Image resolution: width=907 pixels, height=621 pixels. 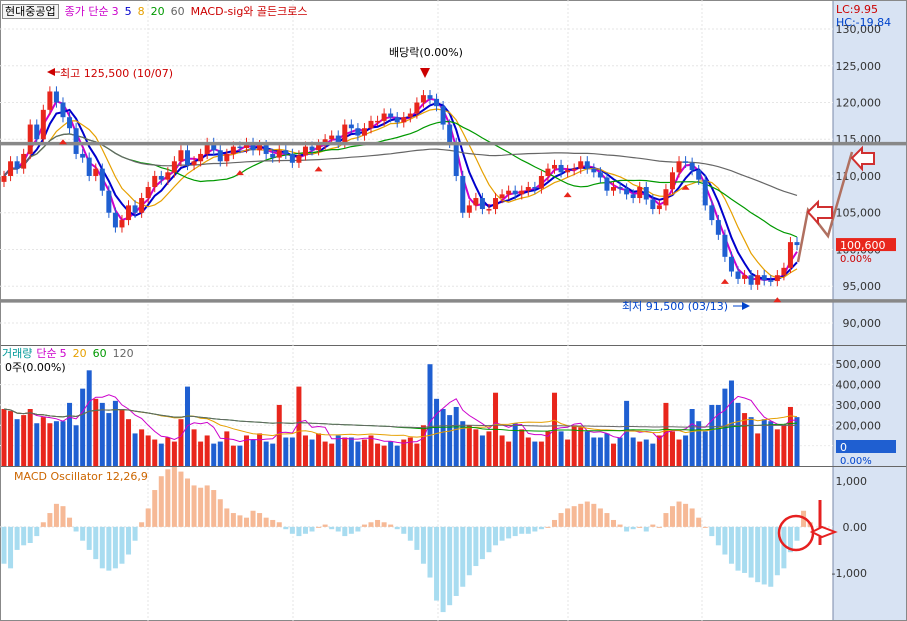 I want to click on macd-tick-label: 1,000, so click(x=852, y=481).